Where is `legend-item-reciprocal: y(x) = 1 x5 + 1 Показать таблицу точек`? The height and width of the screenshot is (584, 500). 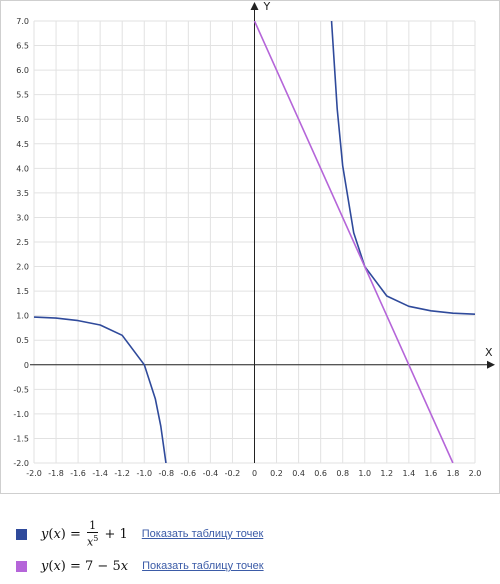 legend-item-reciprocal: y(x) = 1 x5 + 1 Показать таблицу точек is located at coordinates (137, 533).